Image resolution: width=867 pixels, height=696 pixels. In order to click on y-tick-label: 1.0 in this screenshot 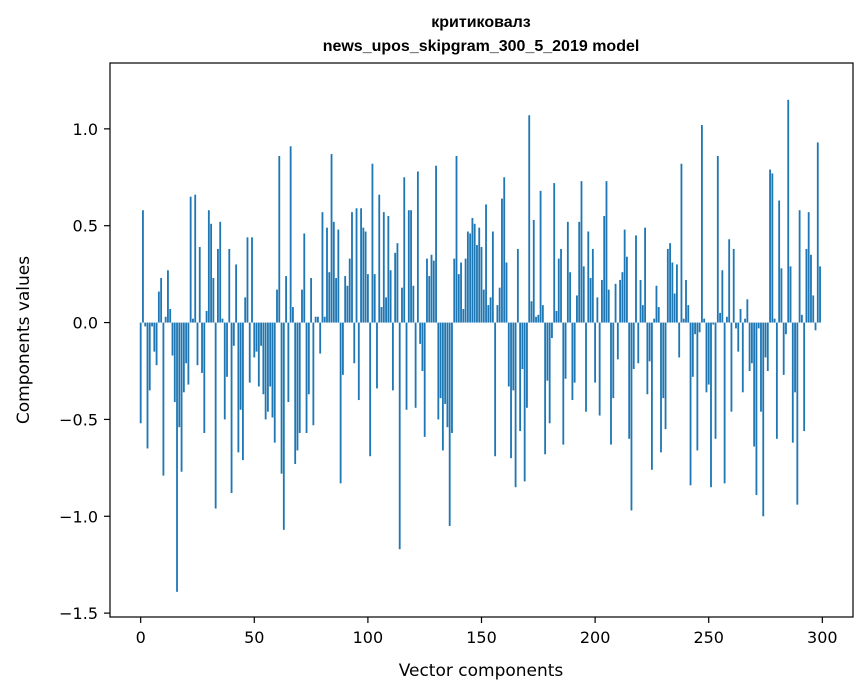, I will do `click(85, 129)`.